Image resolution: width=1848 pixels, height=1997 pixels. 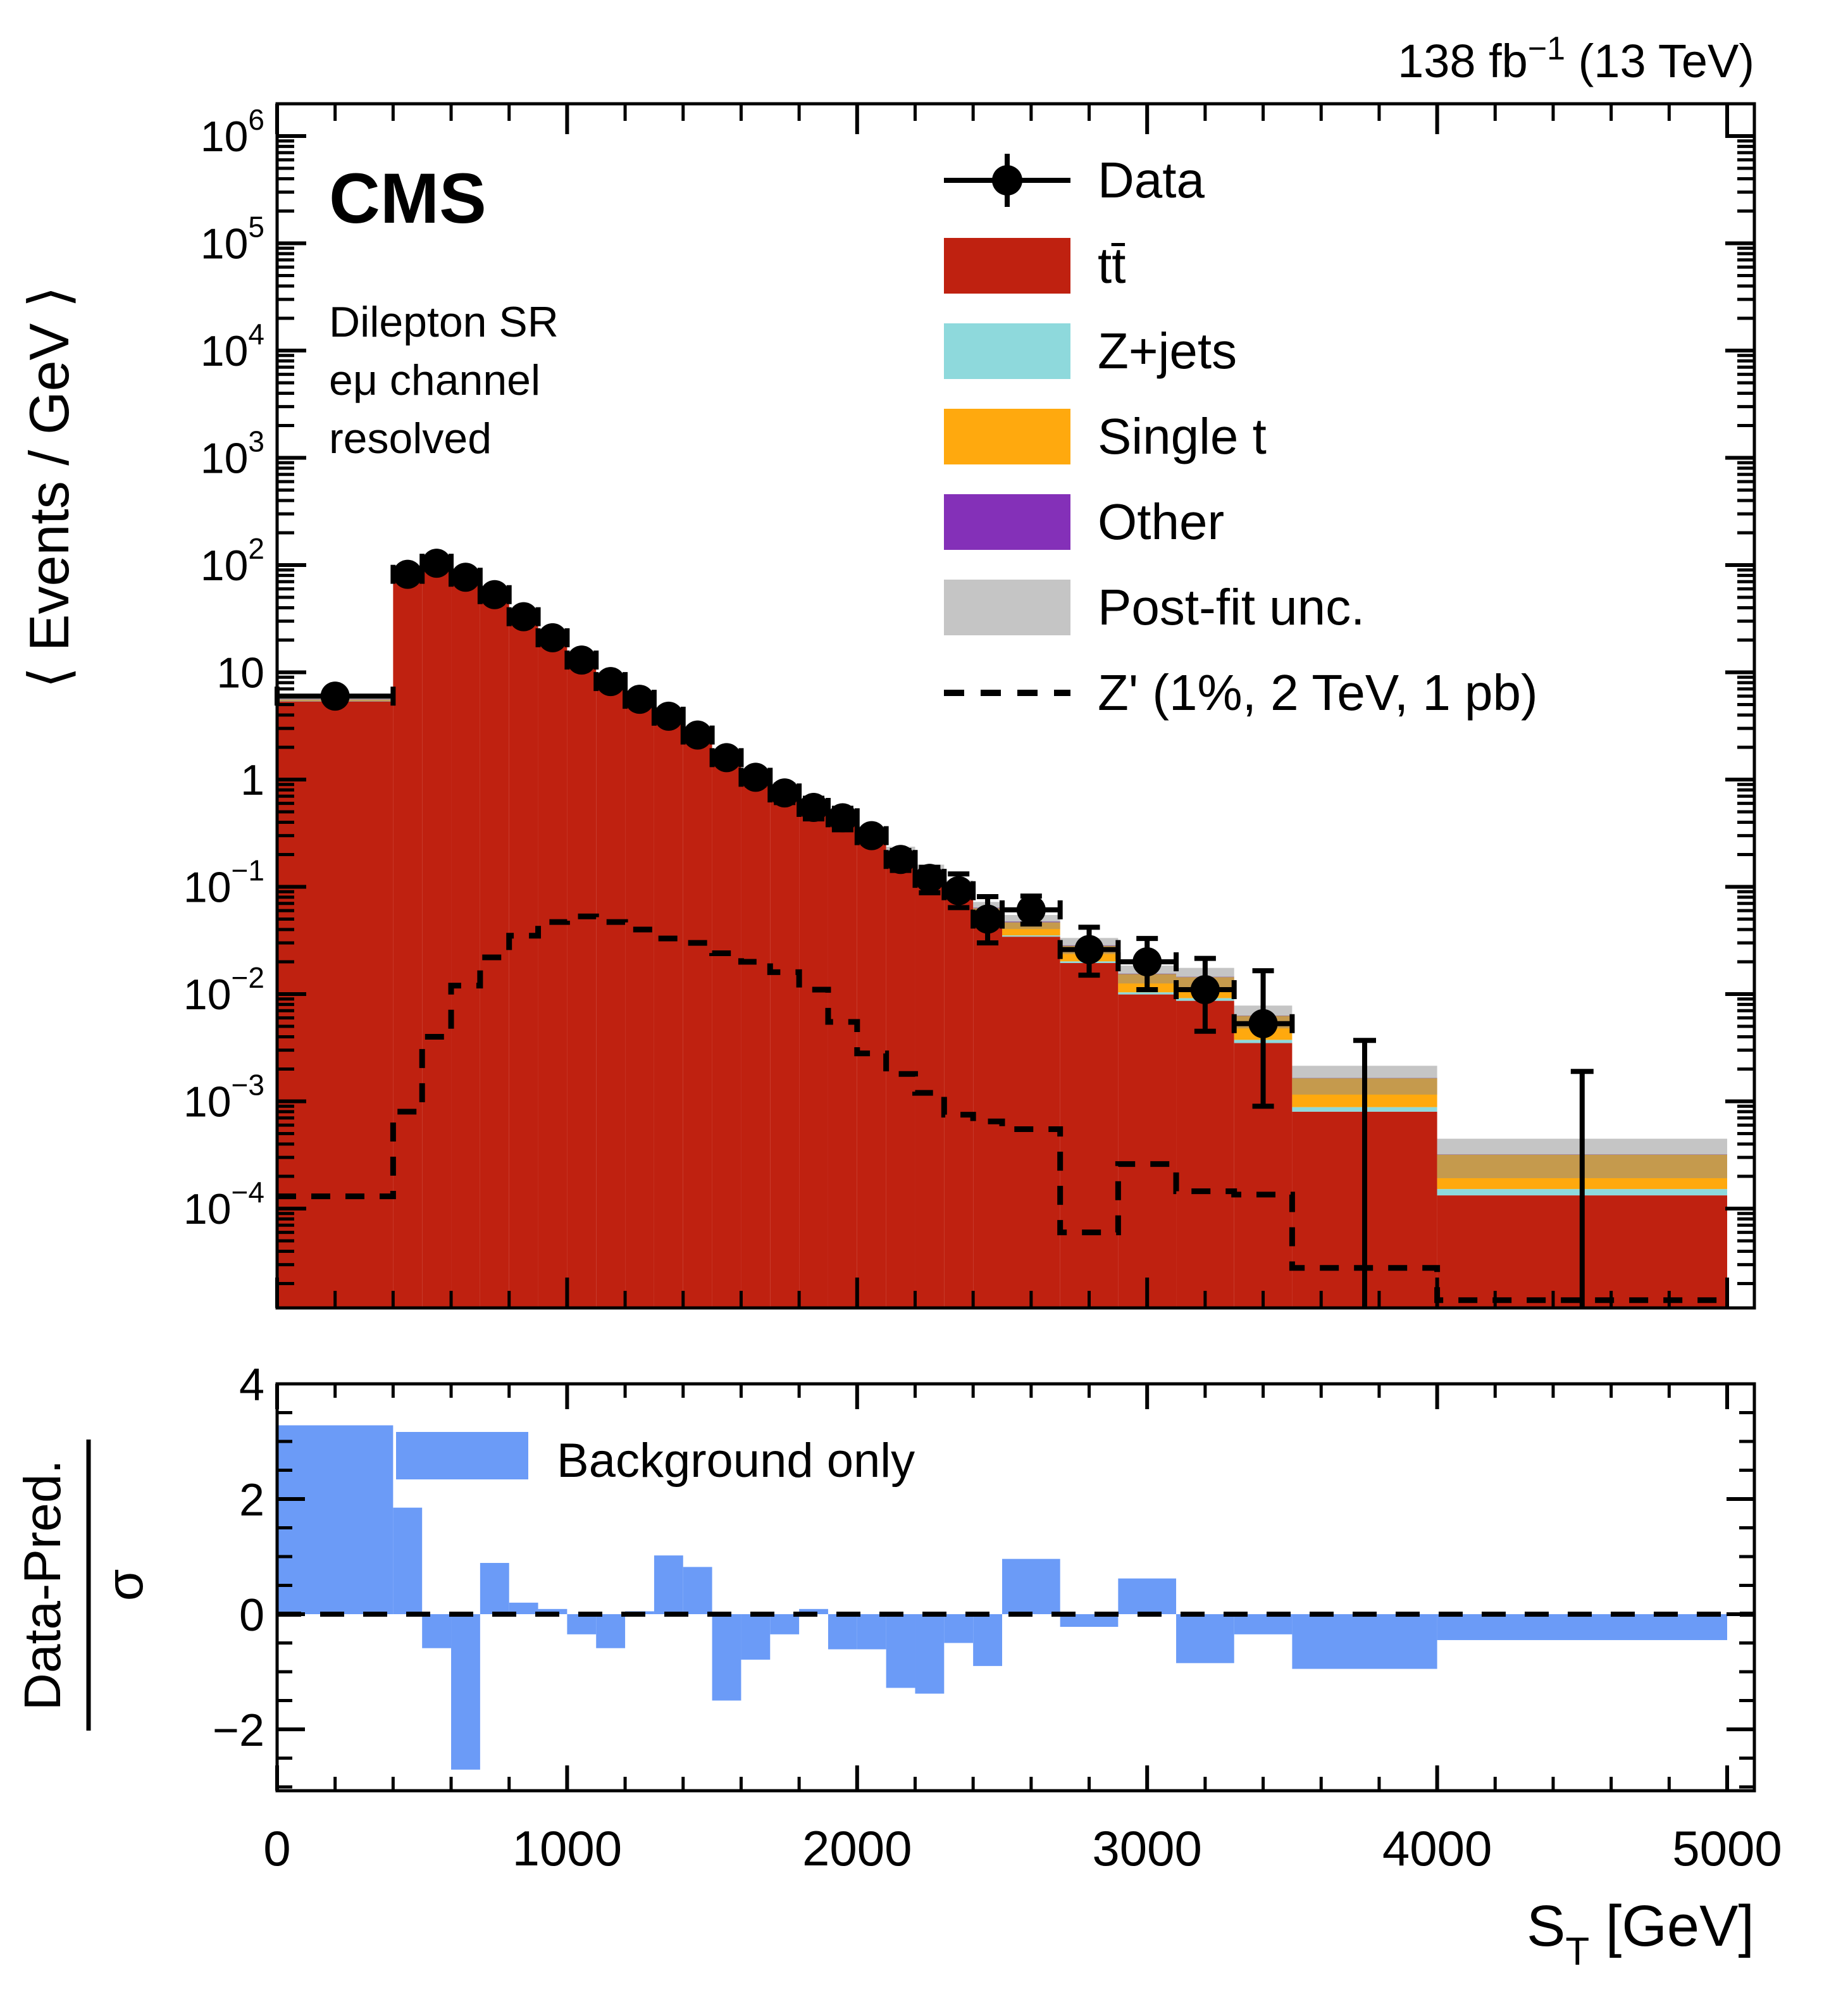 What do you see at coordinates (1002, 1597) in the screenshot?
I see `ratio-bars` at bounding box center [1002, 1597].